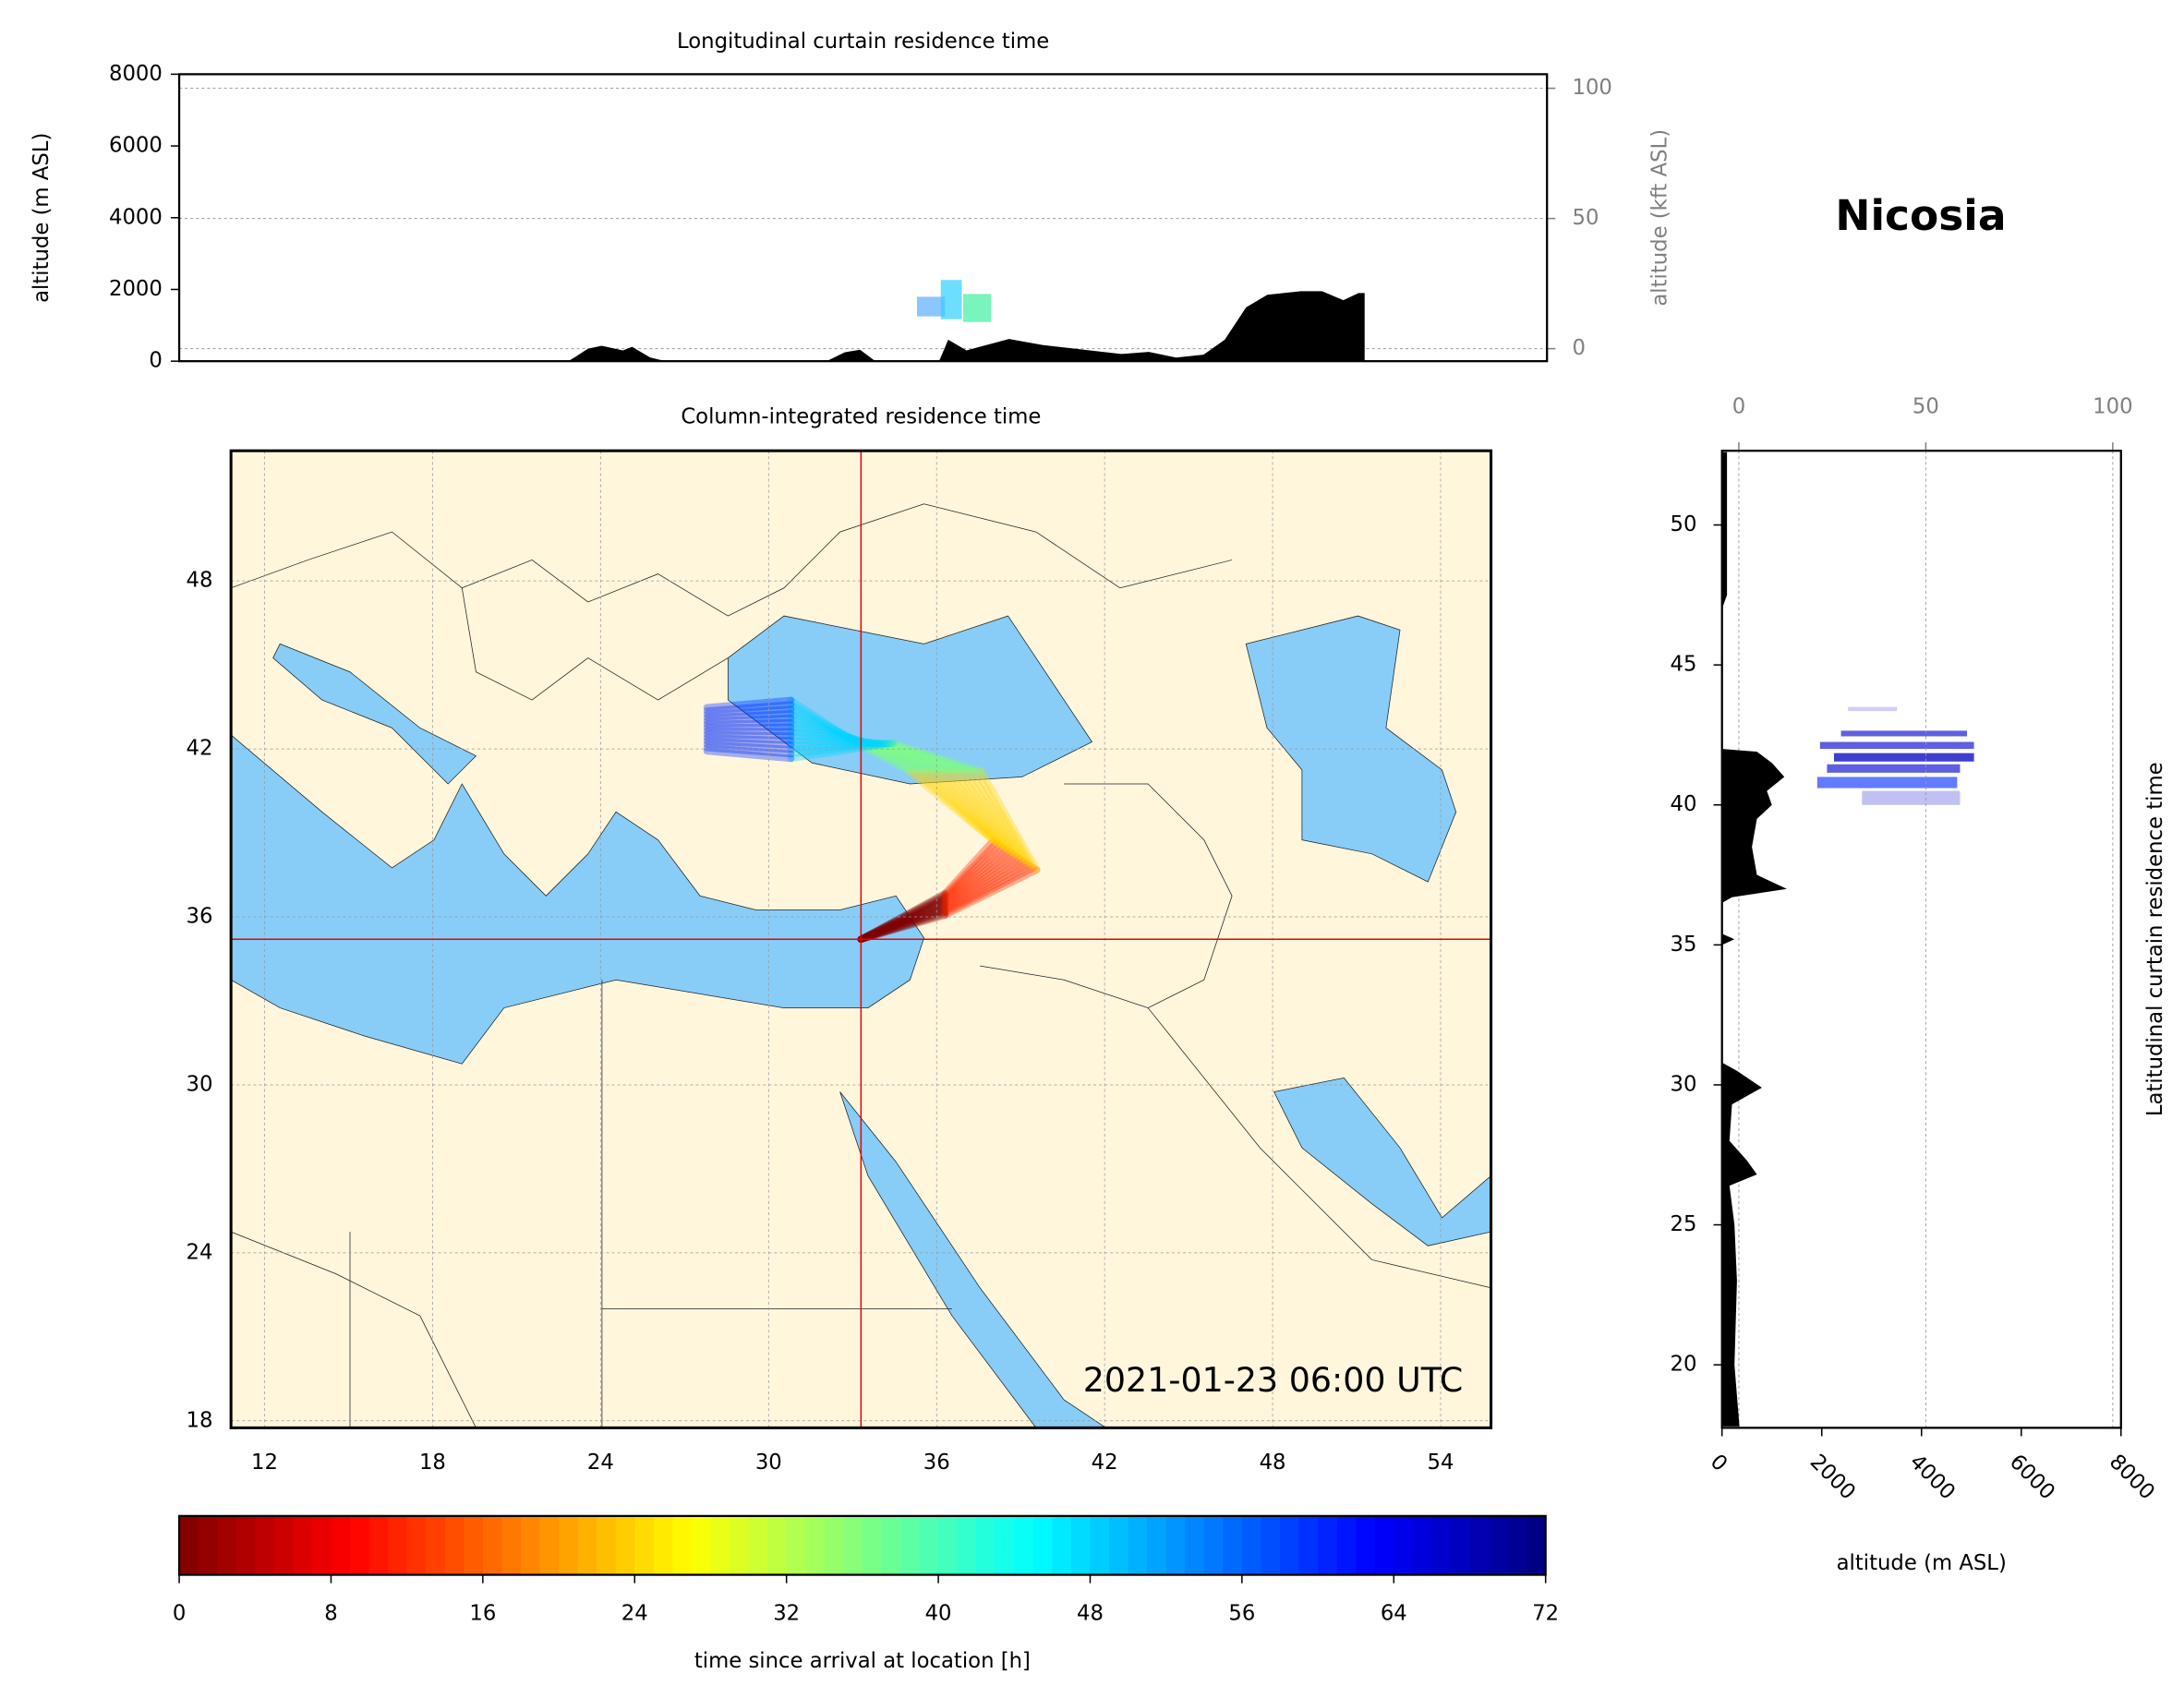 The width and height of the screenshot is (2184, 1698). I want to click on y2-tick-label: 0, so click(1578, 348).